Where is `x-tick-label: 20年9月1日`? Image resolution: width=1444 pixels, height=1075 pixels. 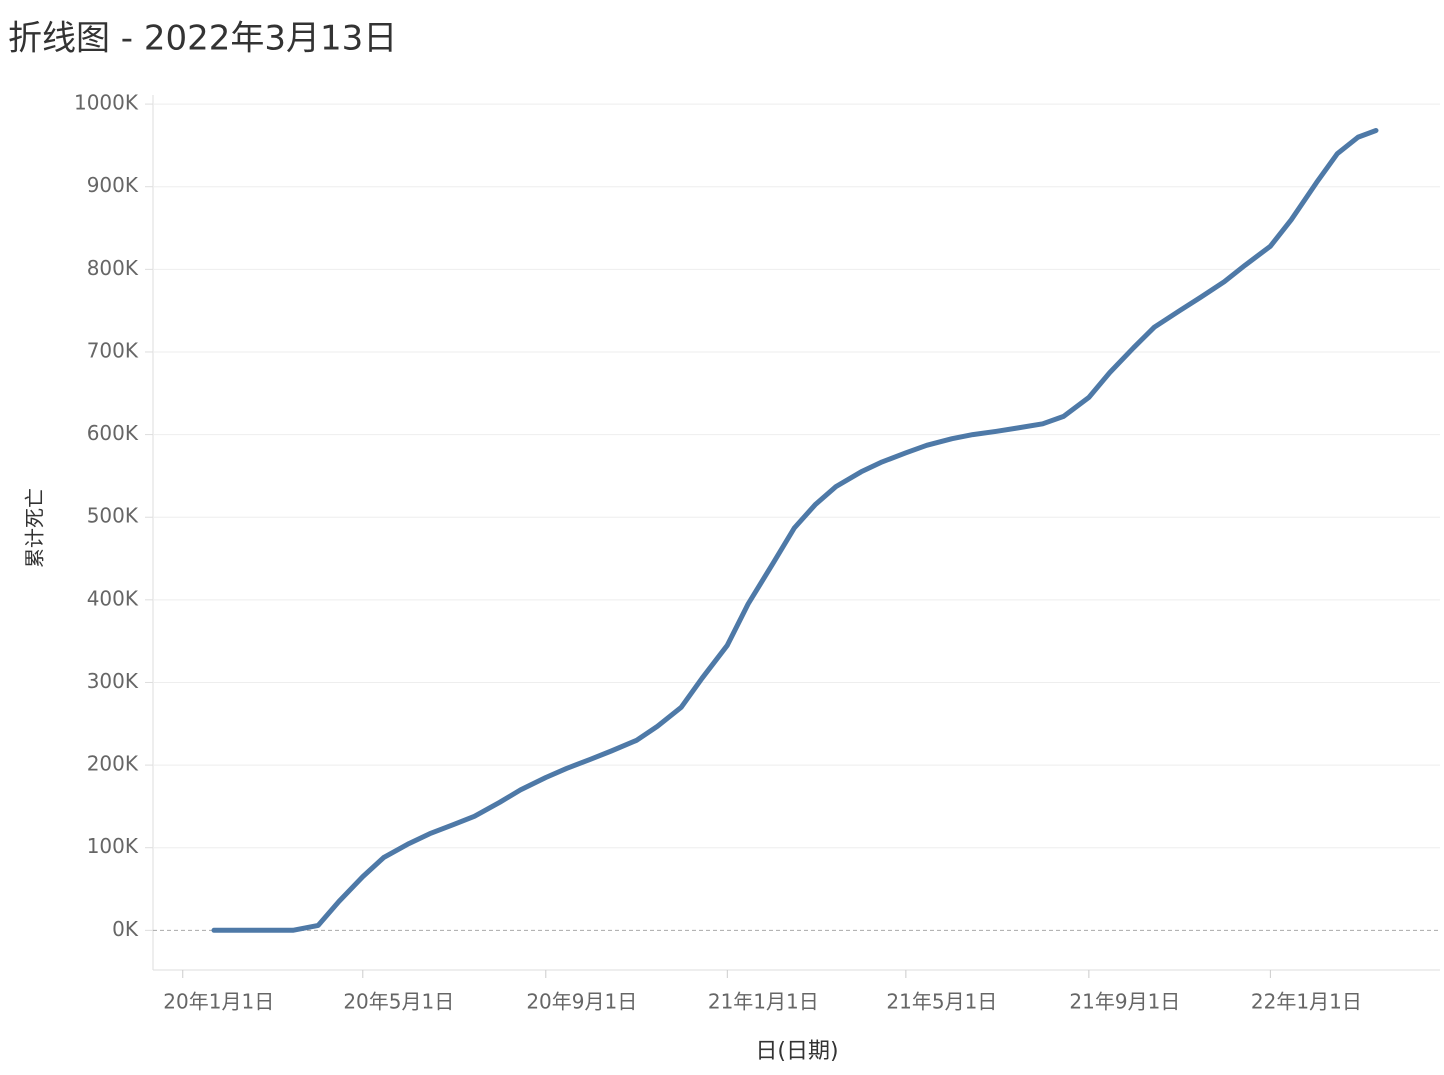 x-tick-label: 20年9月1日 is located at coordinates (581, 1002).